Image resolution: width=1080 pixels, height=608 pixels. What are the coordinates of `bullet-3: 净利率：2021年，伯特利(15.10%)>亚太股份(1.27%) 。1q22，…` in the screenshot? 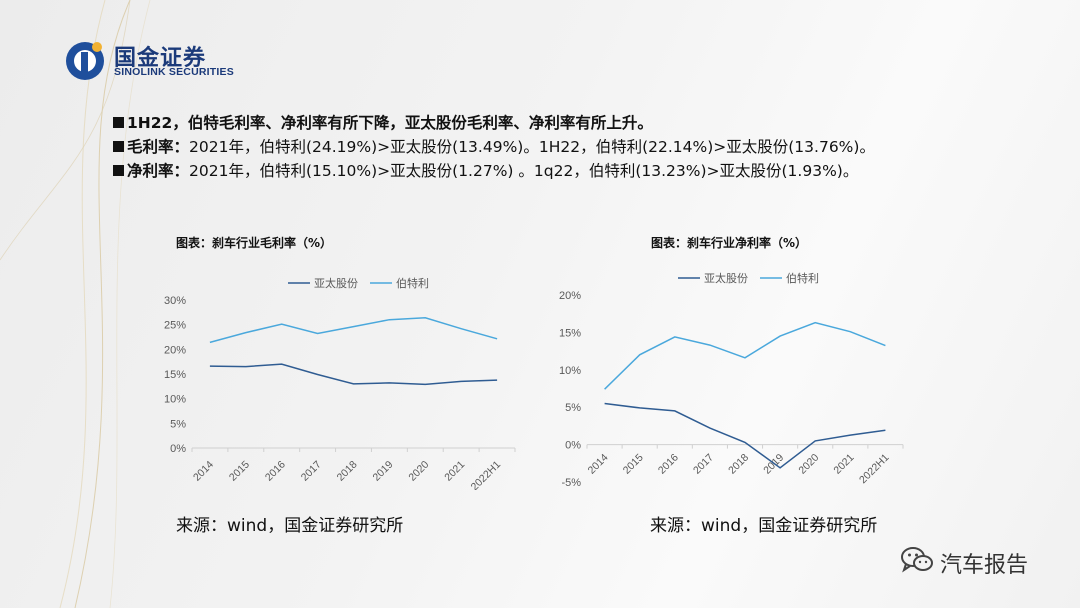 It's located at (563, 171).